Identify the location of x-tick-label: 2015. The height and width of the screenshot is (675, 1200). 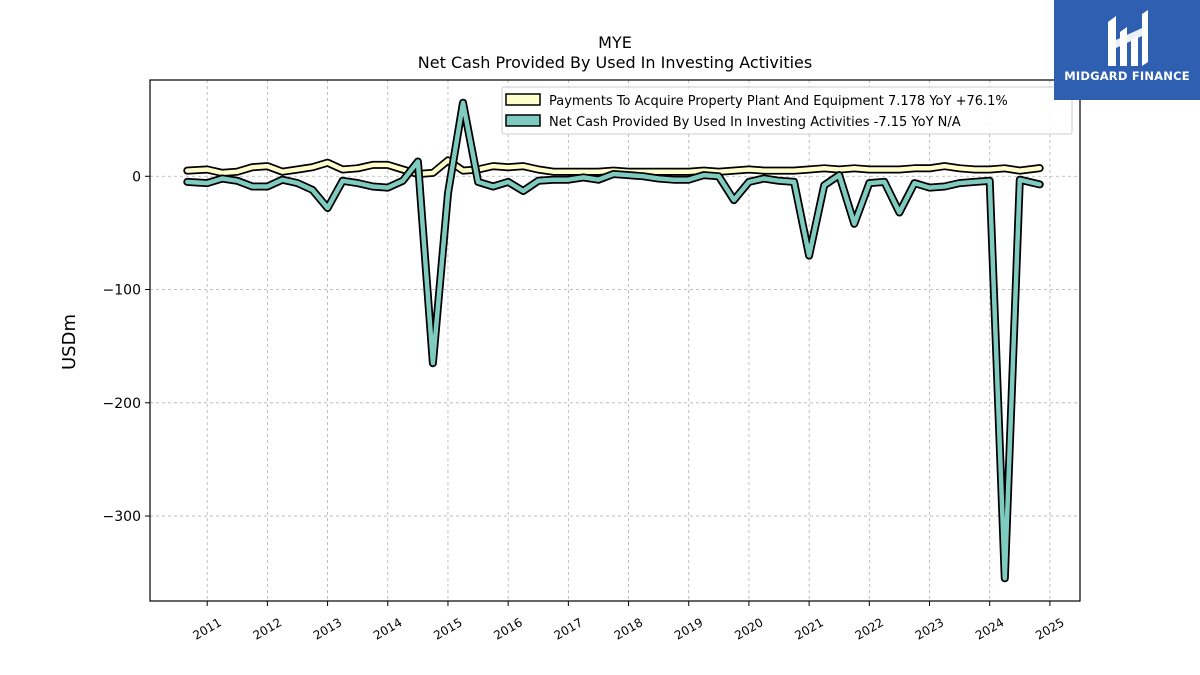
(447, 628).